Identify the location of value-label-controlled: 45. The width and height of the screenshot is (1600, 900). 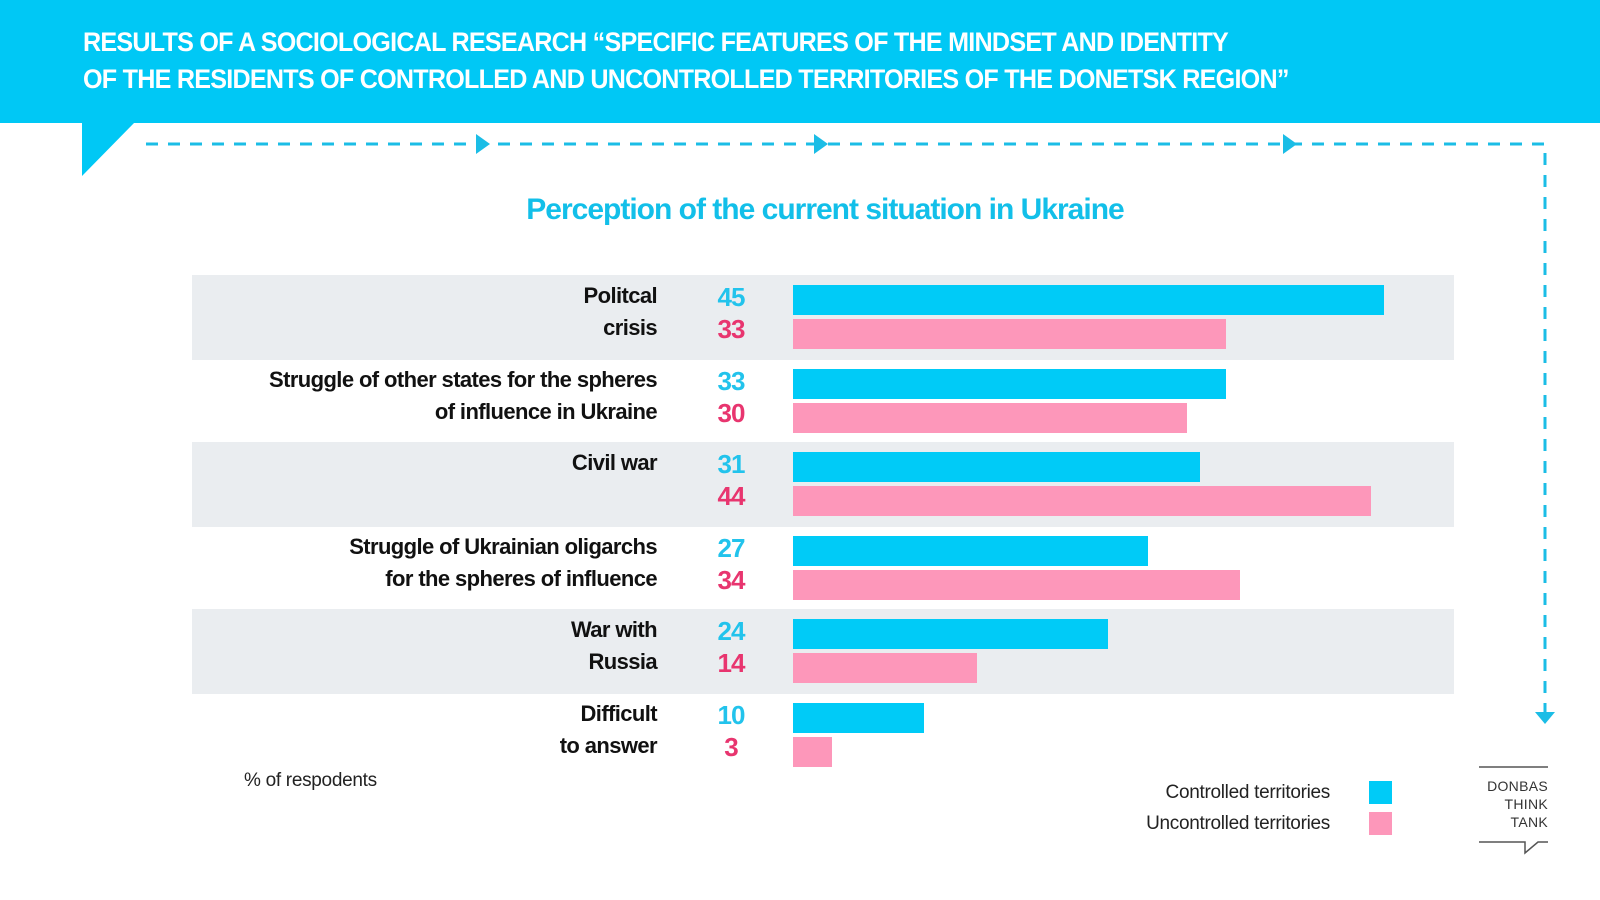
(731, 297).